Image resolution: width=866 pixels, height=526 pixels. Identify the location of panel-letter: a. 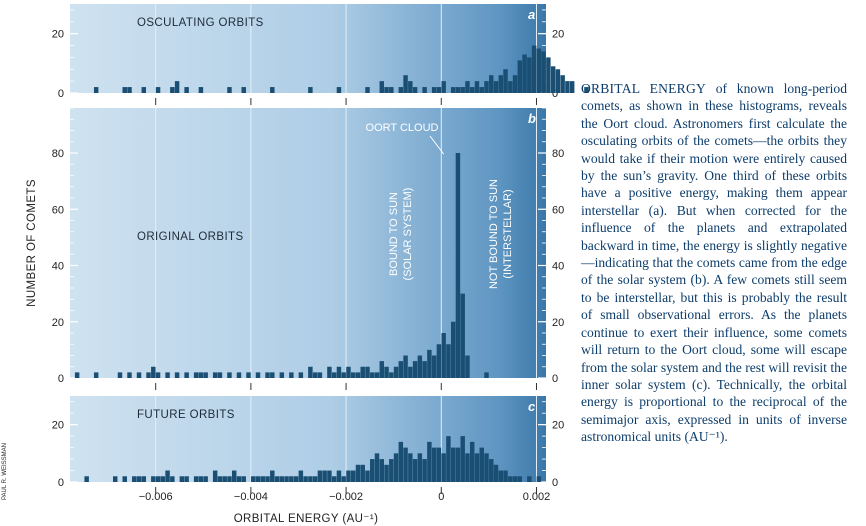
(531, 14).